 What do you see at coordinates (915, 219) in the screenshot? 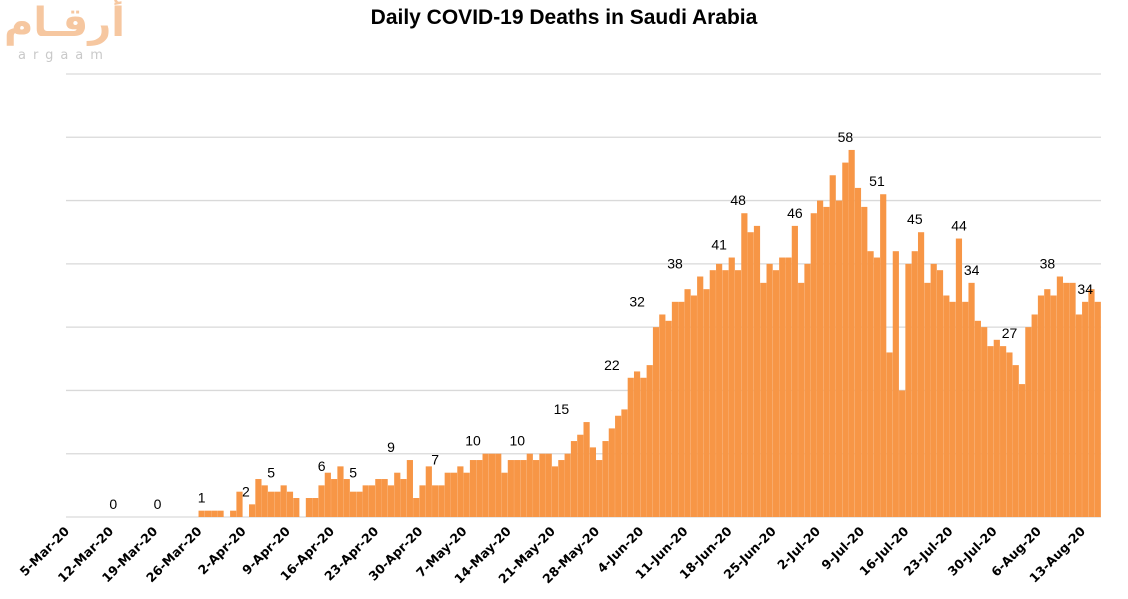
I see `data-label: 45` at bounding box center [915, 219].